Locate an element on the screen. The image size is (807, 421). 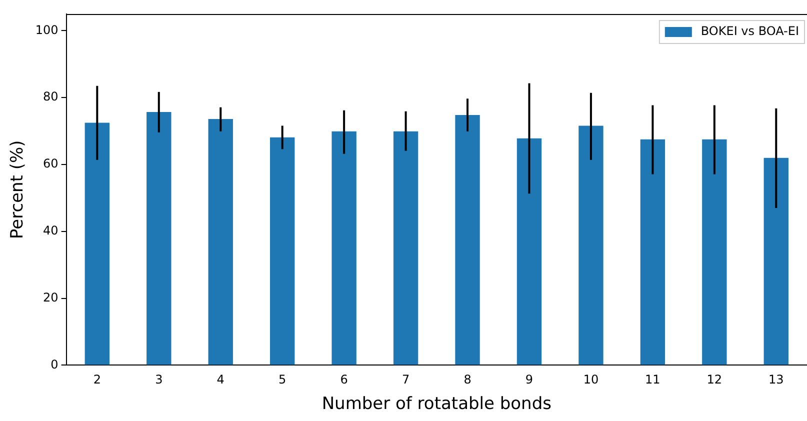
x-tick-label: 4 is located at coordinates (220, 379).